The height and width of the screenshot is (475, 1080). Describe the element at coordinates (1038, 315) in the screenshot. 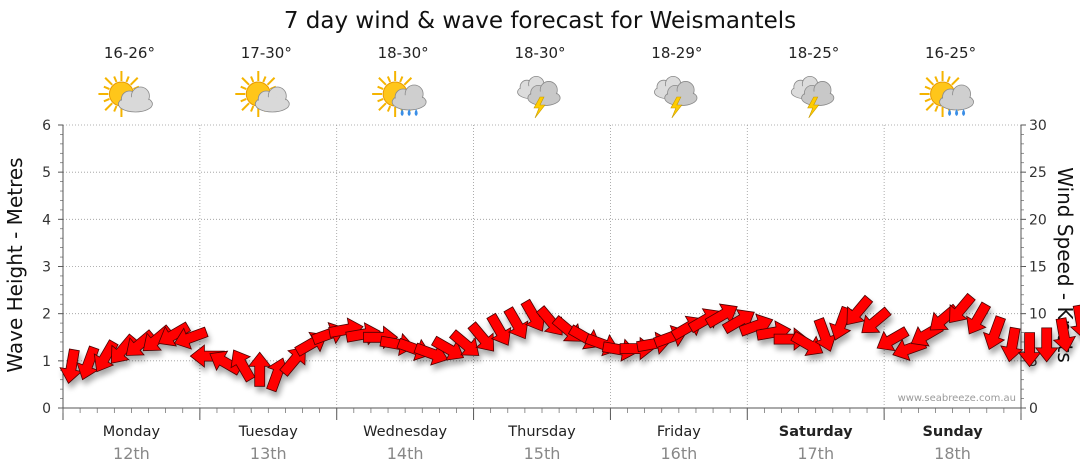

I see `right-tick-label: 10` at that location.